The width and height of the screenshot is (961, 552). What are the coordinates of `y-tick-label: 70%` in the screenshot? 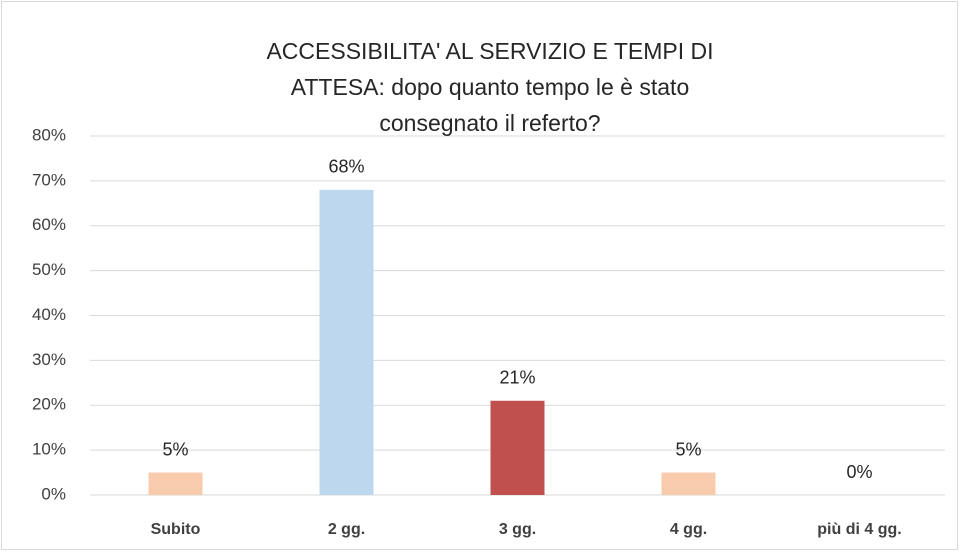 It's located at (49, 179).